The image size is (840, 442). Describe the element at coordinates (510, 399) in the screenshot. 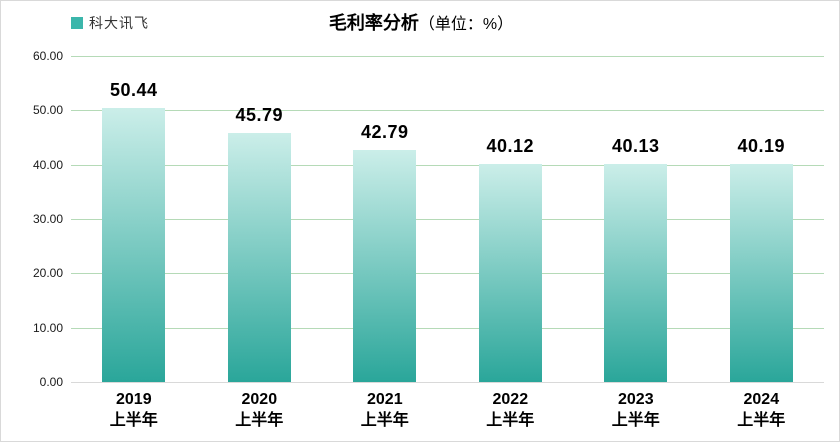

I see `x-axis-category-year: 2022` at that location.